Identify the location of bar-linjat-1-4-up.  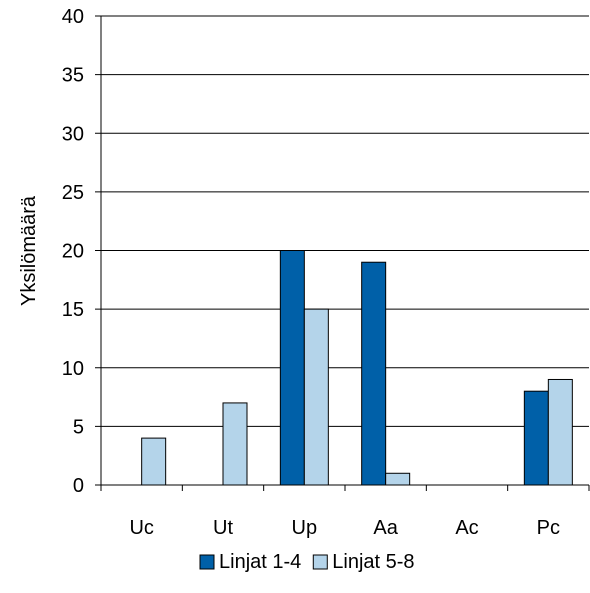
(292, 368).